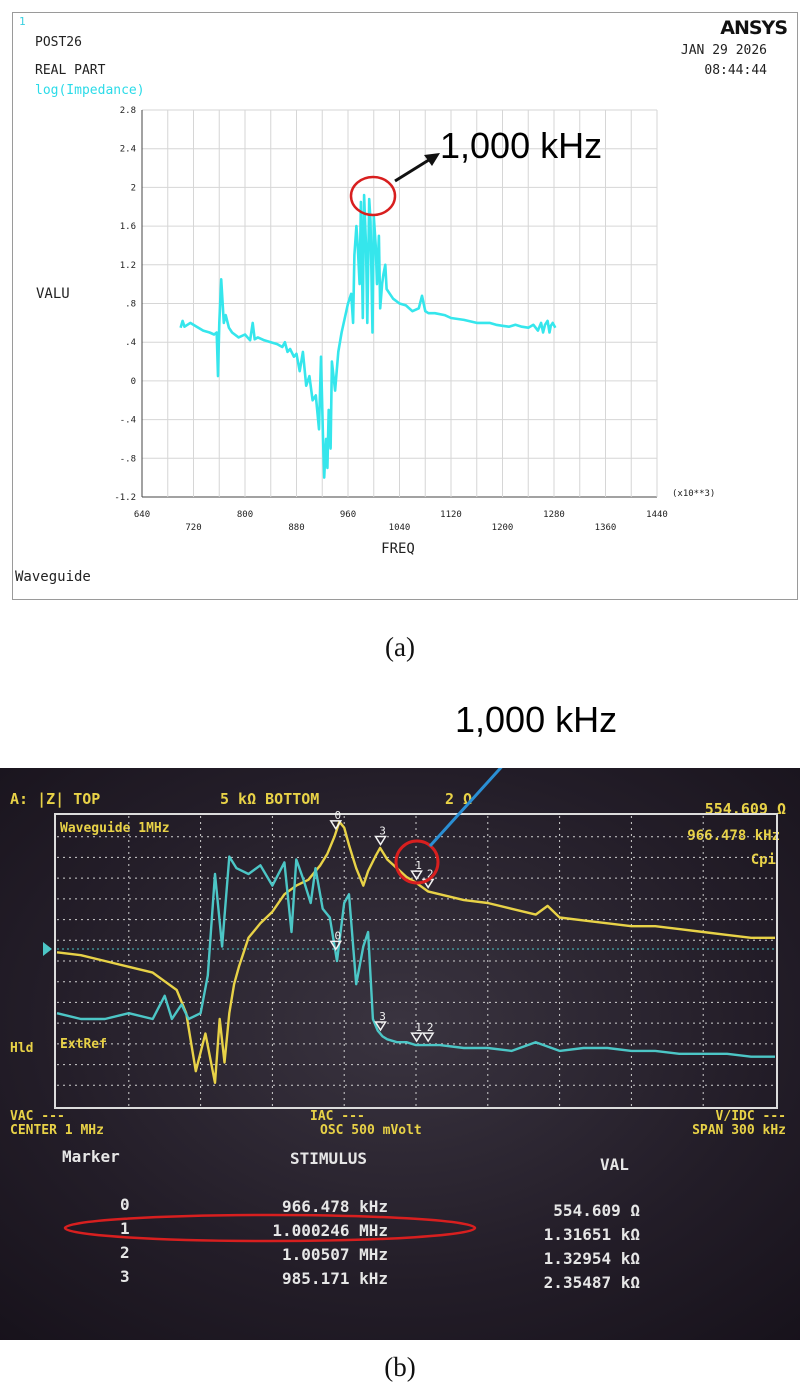 The width and height of the screenshot is (800, 1395). Describe the element at coordinates (432, 159) in the screenshot. I see `annotation-arrowhead` at that location.